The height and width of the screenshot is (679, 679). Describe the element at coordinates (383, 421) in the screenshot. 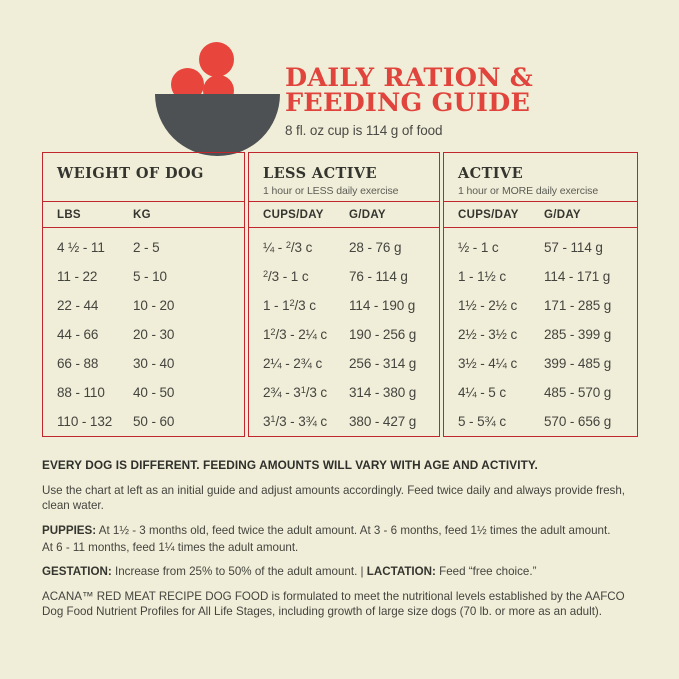

I see `cell-g-day: 380 - 427 g` at that location.